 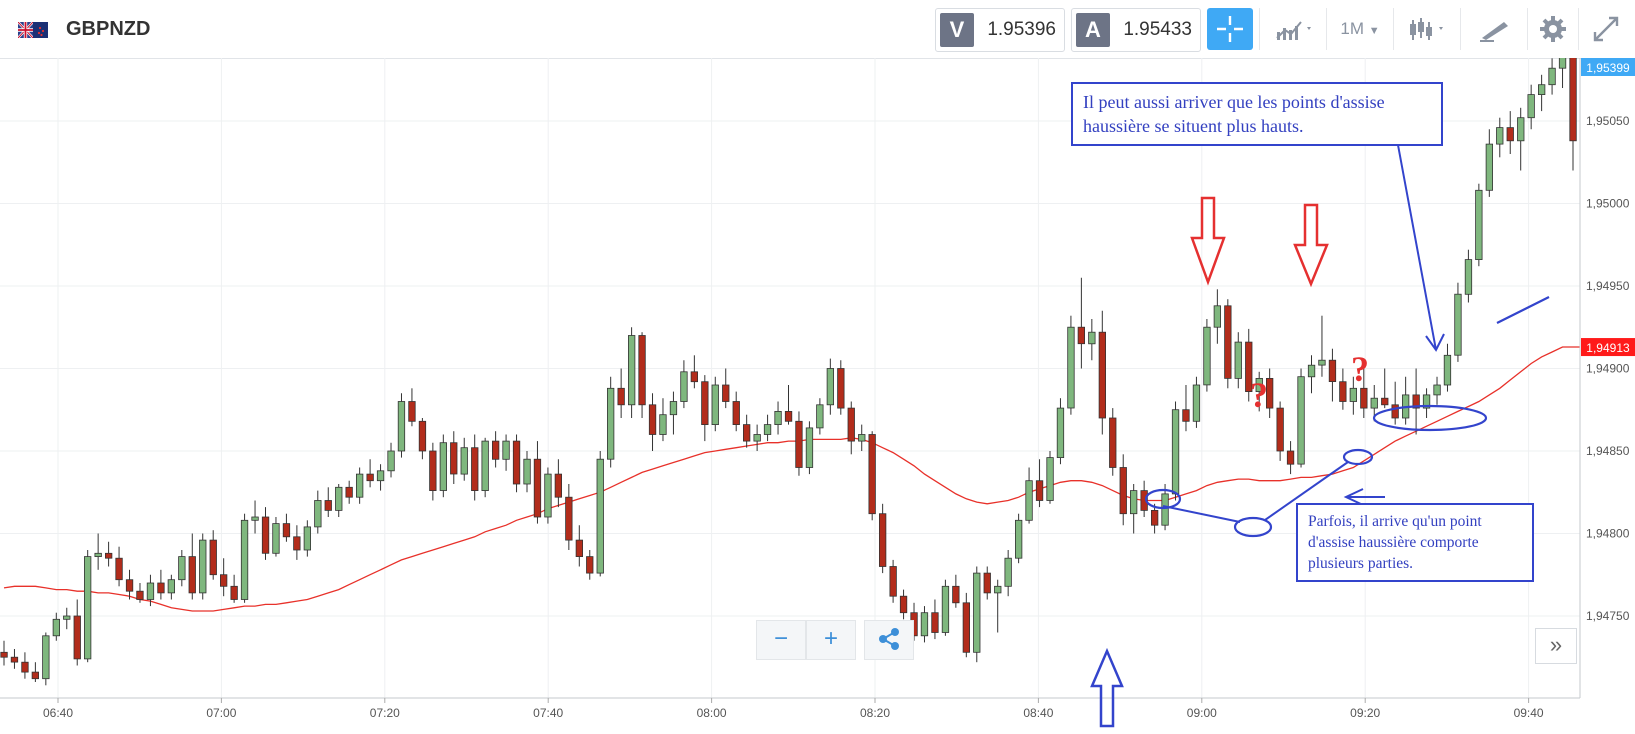 I want to click on y-tick-label: 1,95000, so click(x=1608, y=204).